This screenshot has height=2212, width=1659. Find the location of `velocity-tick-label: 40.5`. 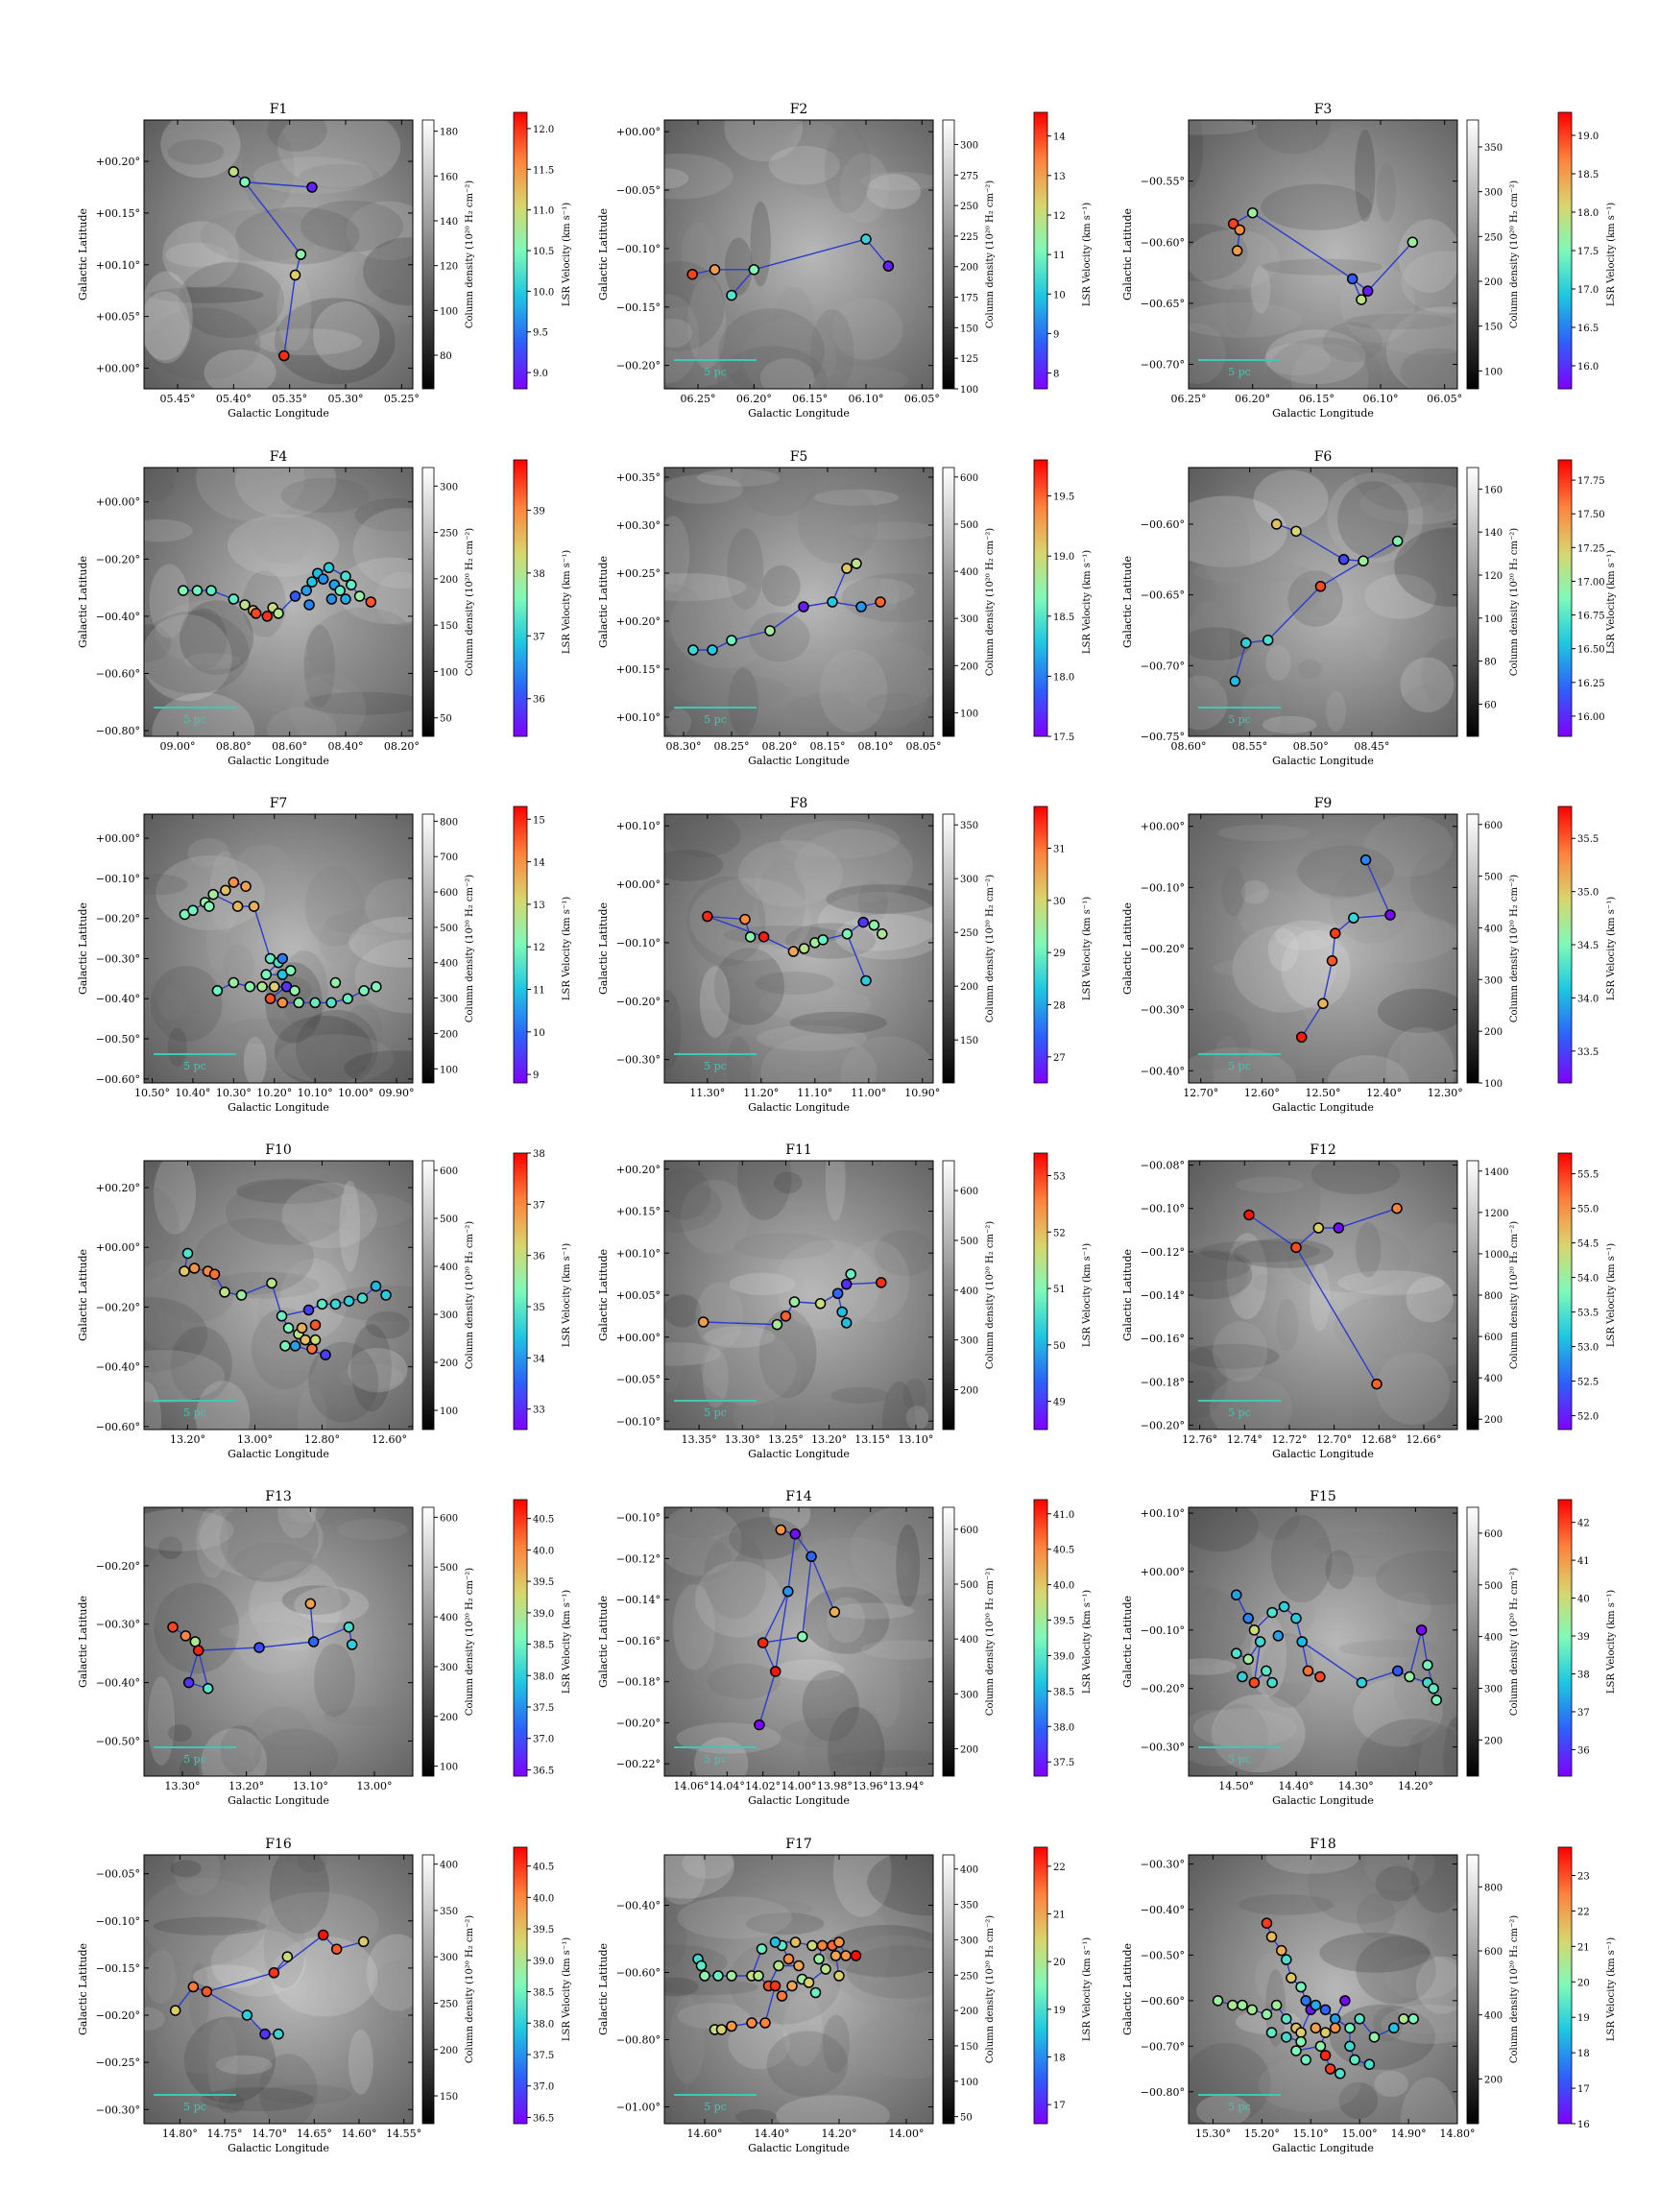

velocity-tick-label: 40.5 is located at coordinates (543, 1868).